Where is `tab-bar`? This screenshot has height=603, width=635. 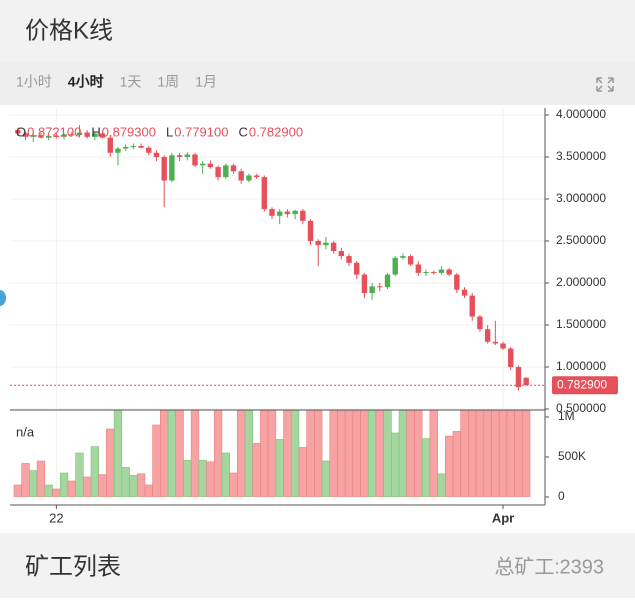
tab-bar is located at coordinates (317, 83).